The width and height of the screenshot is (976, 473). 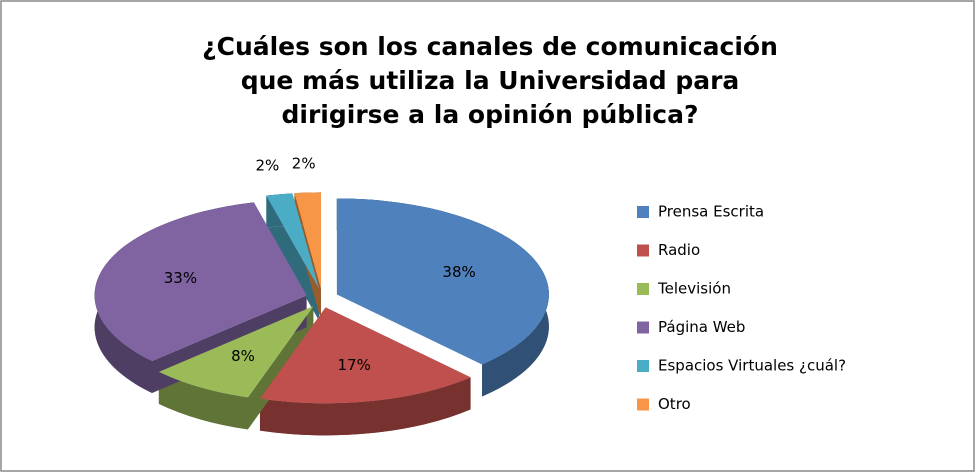 What do you see at coordinates (711, 212) in the screenshot?
I see `legend-label: Prensa Escrita` at bounding box center [711, 212].